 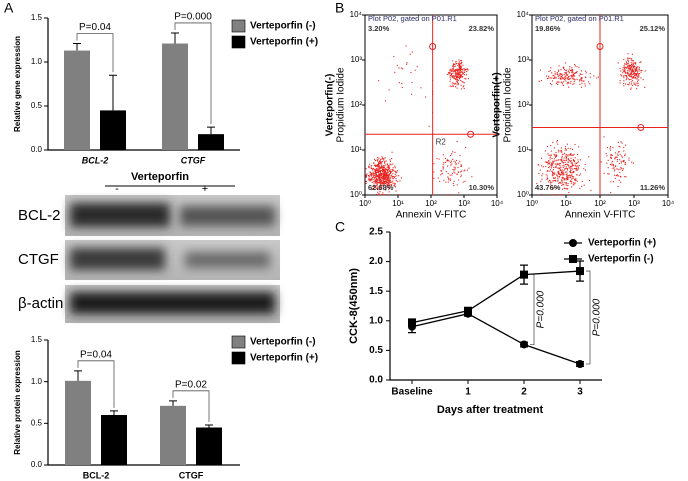 What do you see at coordinates (497, 203) in the screenshot?
I see `x-tick-label: 10⁴` at bounding box center [497, 203].